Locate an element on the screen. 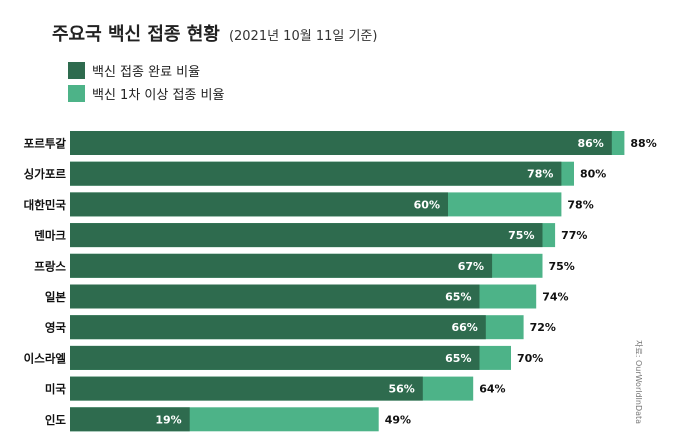 The image size is (680, 447). category-label: 인도 is located at coordinates (56, 420).